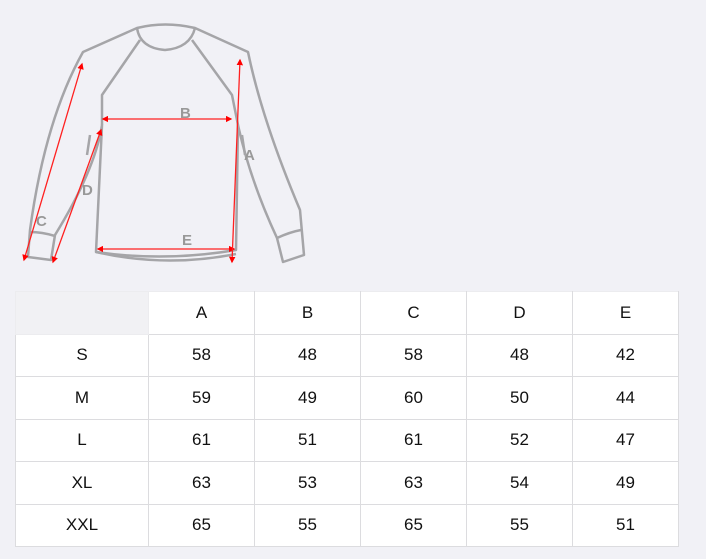 This screenshot has width=706, height=559. What do you see at coordinates (133, 161) in the screenshot?
I see `measurement-arrows` at bounding box center [133, 161].